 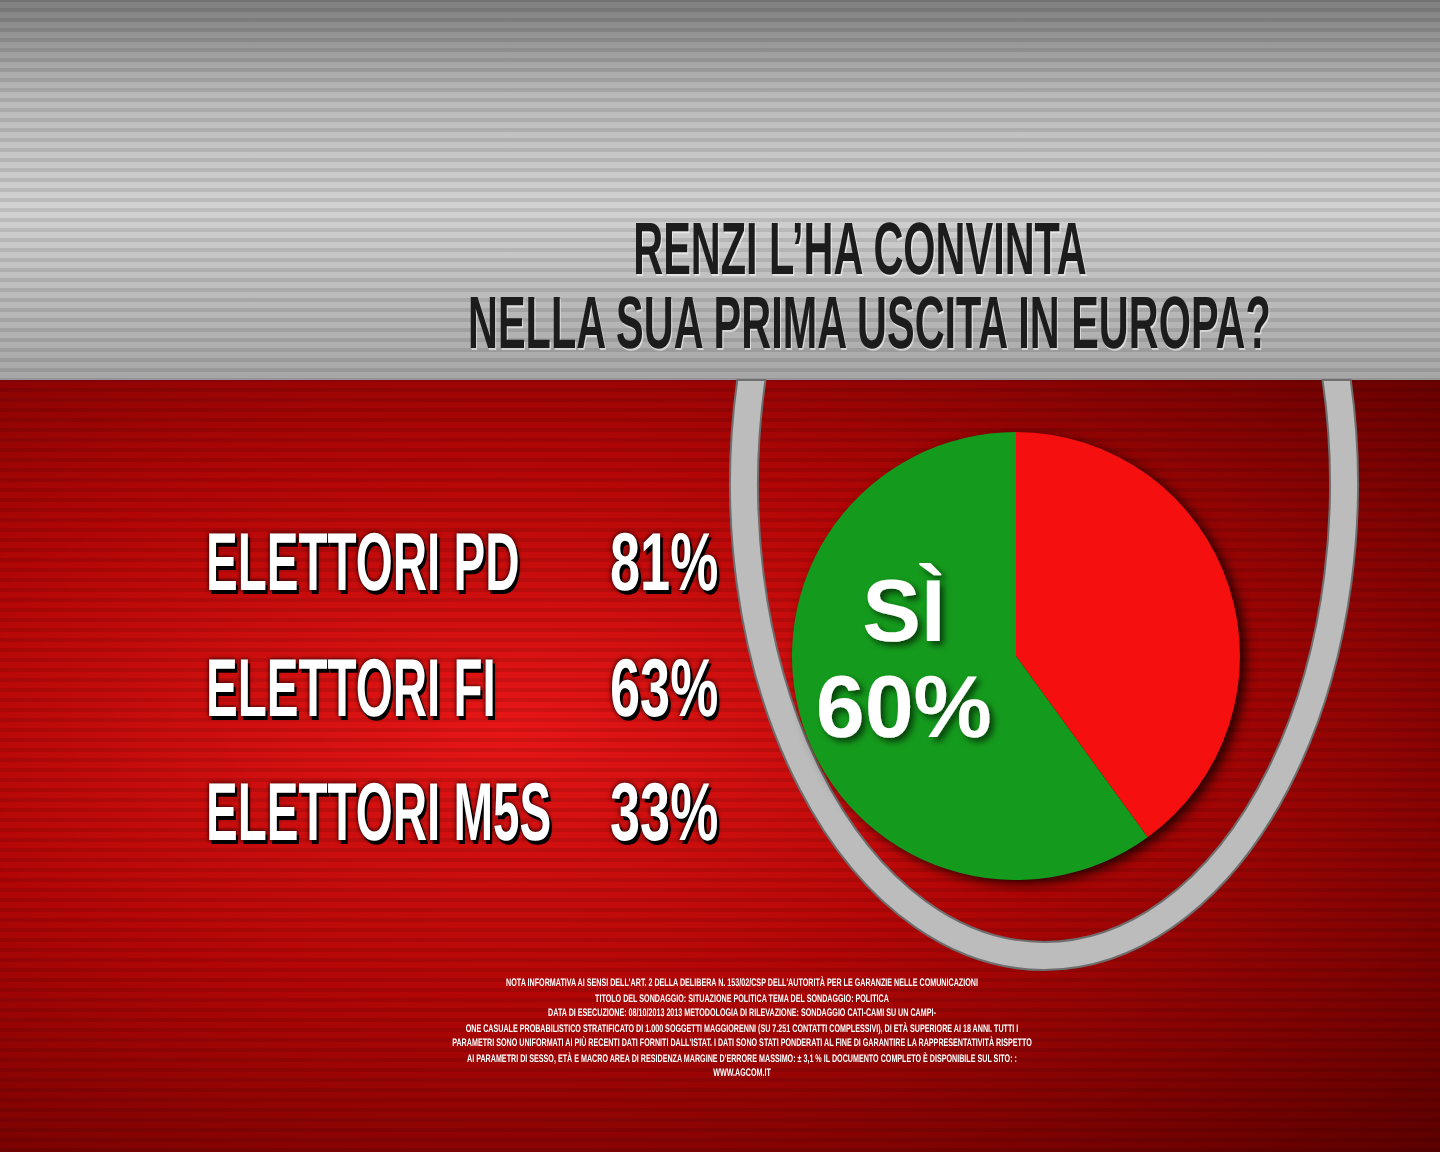 What do you see at coordinates (869, 286) in the screenshot?
I see `chart-title: RENZI L’HA CONVINTA NELLA SUA PRIMA USCITA IN EUROPA?` at bounding box center [869, 286].